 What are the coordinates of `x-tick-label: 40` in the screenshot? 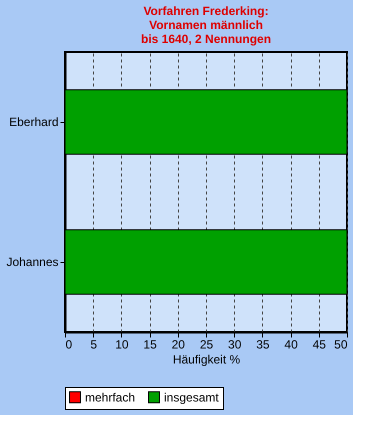 It's located at (291, 345).